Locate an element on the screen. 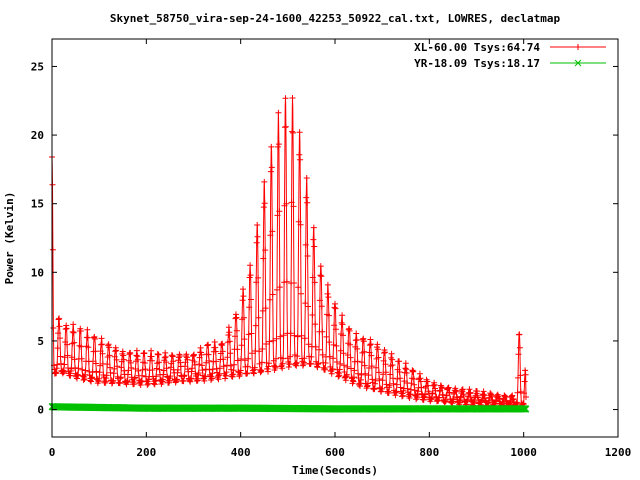  x-tick-label: 400 is located at coordinates (241, 452).